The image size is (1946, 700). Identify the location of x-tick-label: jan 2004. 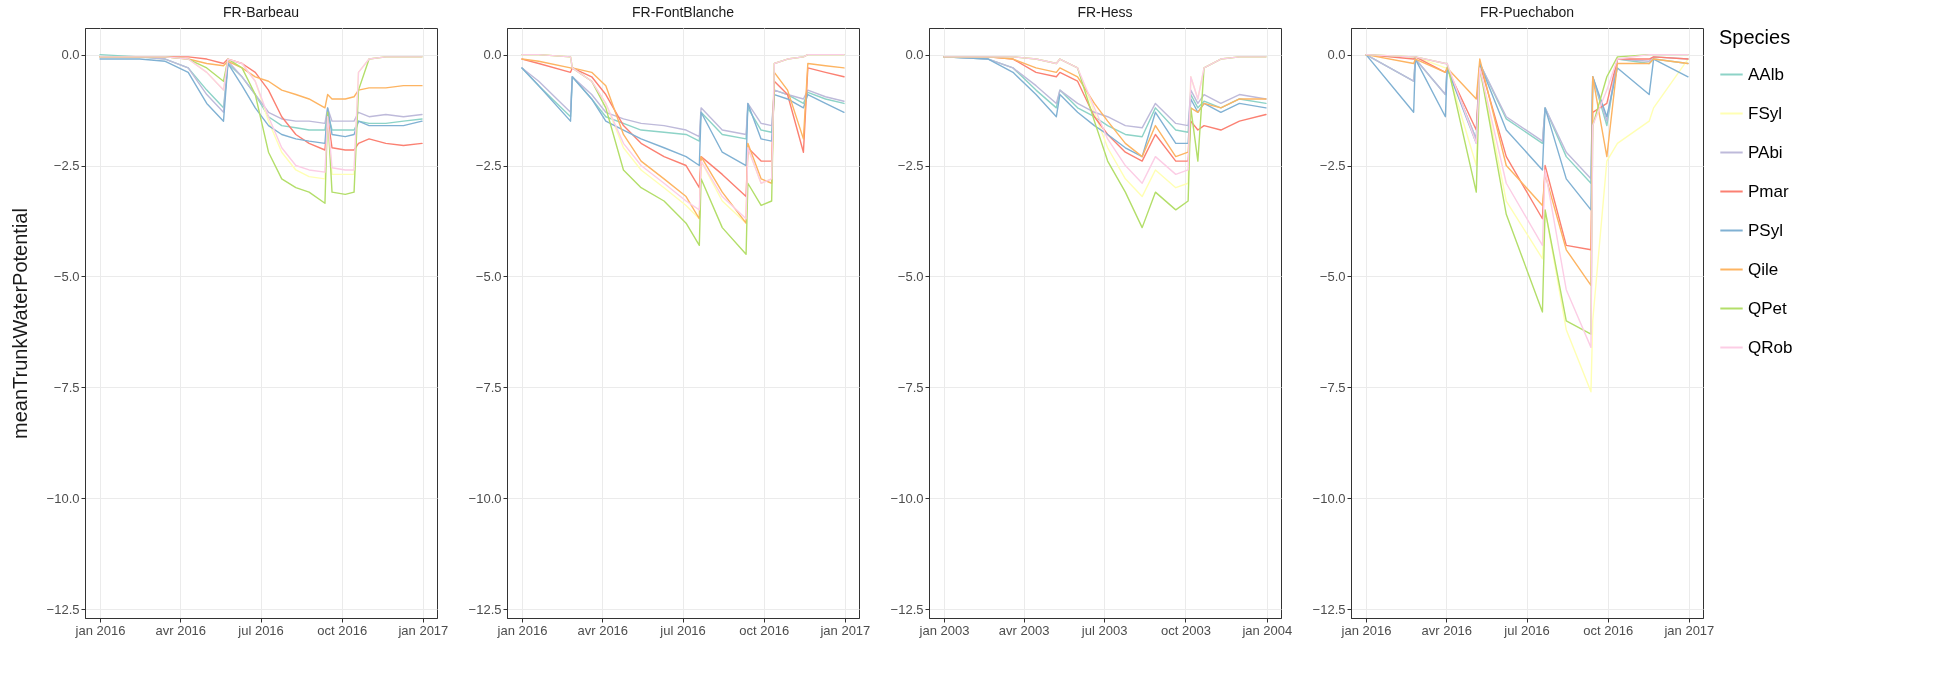
(1267, 630).